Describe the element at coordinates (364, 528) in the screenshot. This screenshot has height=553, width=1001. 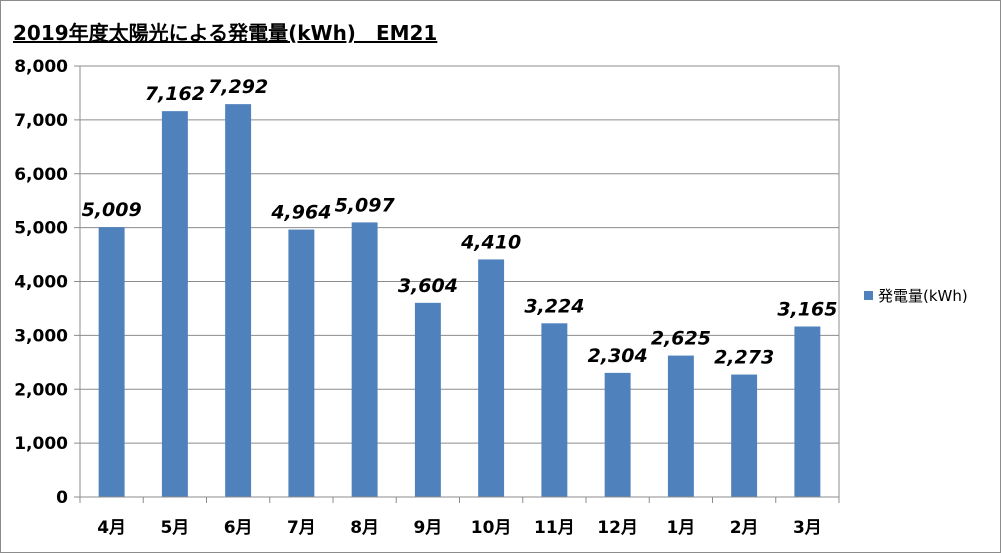
I see `x-category-label: 8月` at that location.